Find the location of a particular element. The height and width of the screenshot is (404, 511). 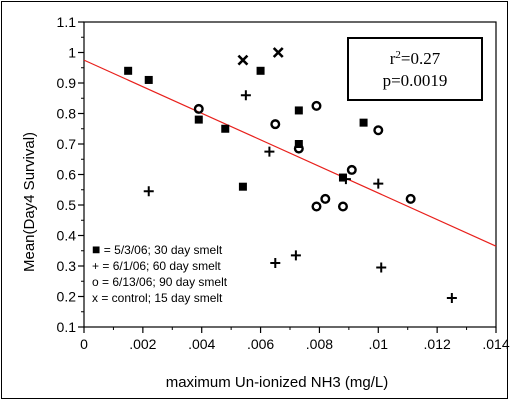

x-axis-label: maximum Un-ionized NH3 (mg/L) is located at coordinates (277, 382).